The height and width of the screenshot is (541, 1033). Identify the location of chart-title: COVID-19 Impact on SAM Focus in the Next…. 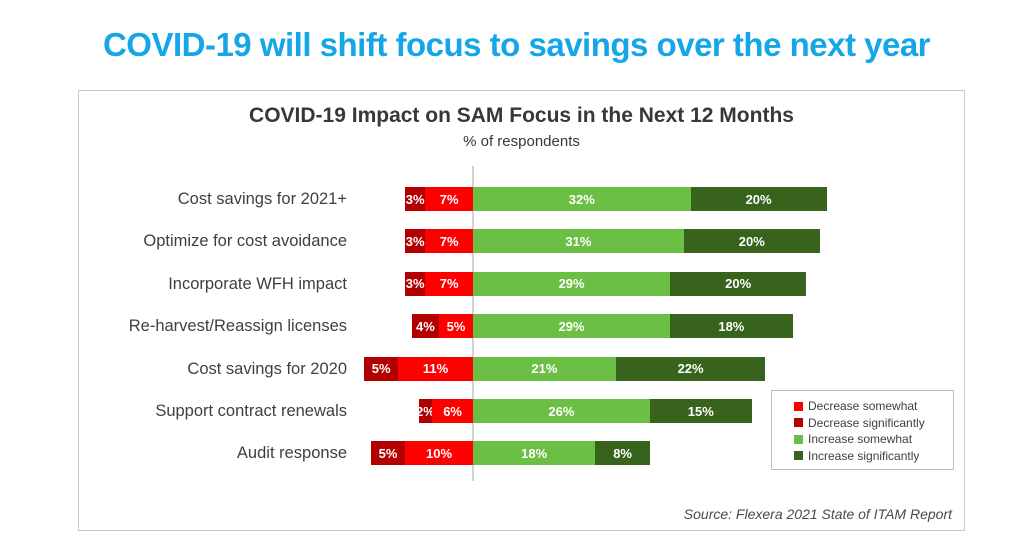
(521, 115).